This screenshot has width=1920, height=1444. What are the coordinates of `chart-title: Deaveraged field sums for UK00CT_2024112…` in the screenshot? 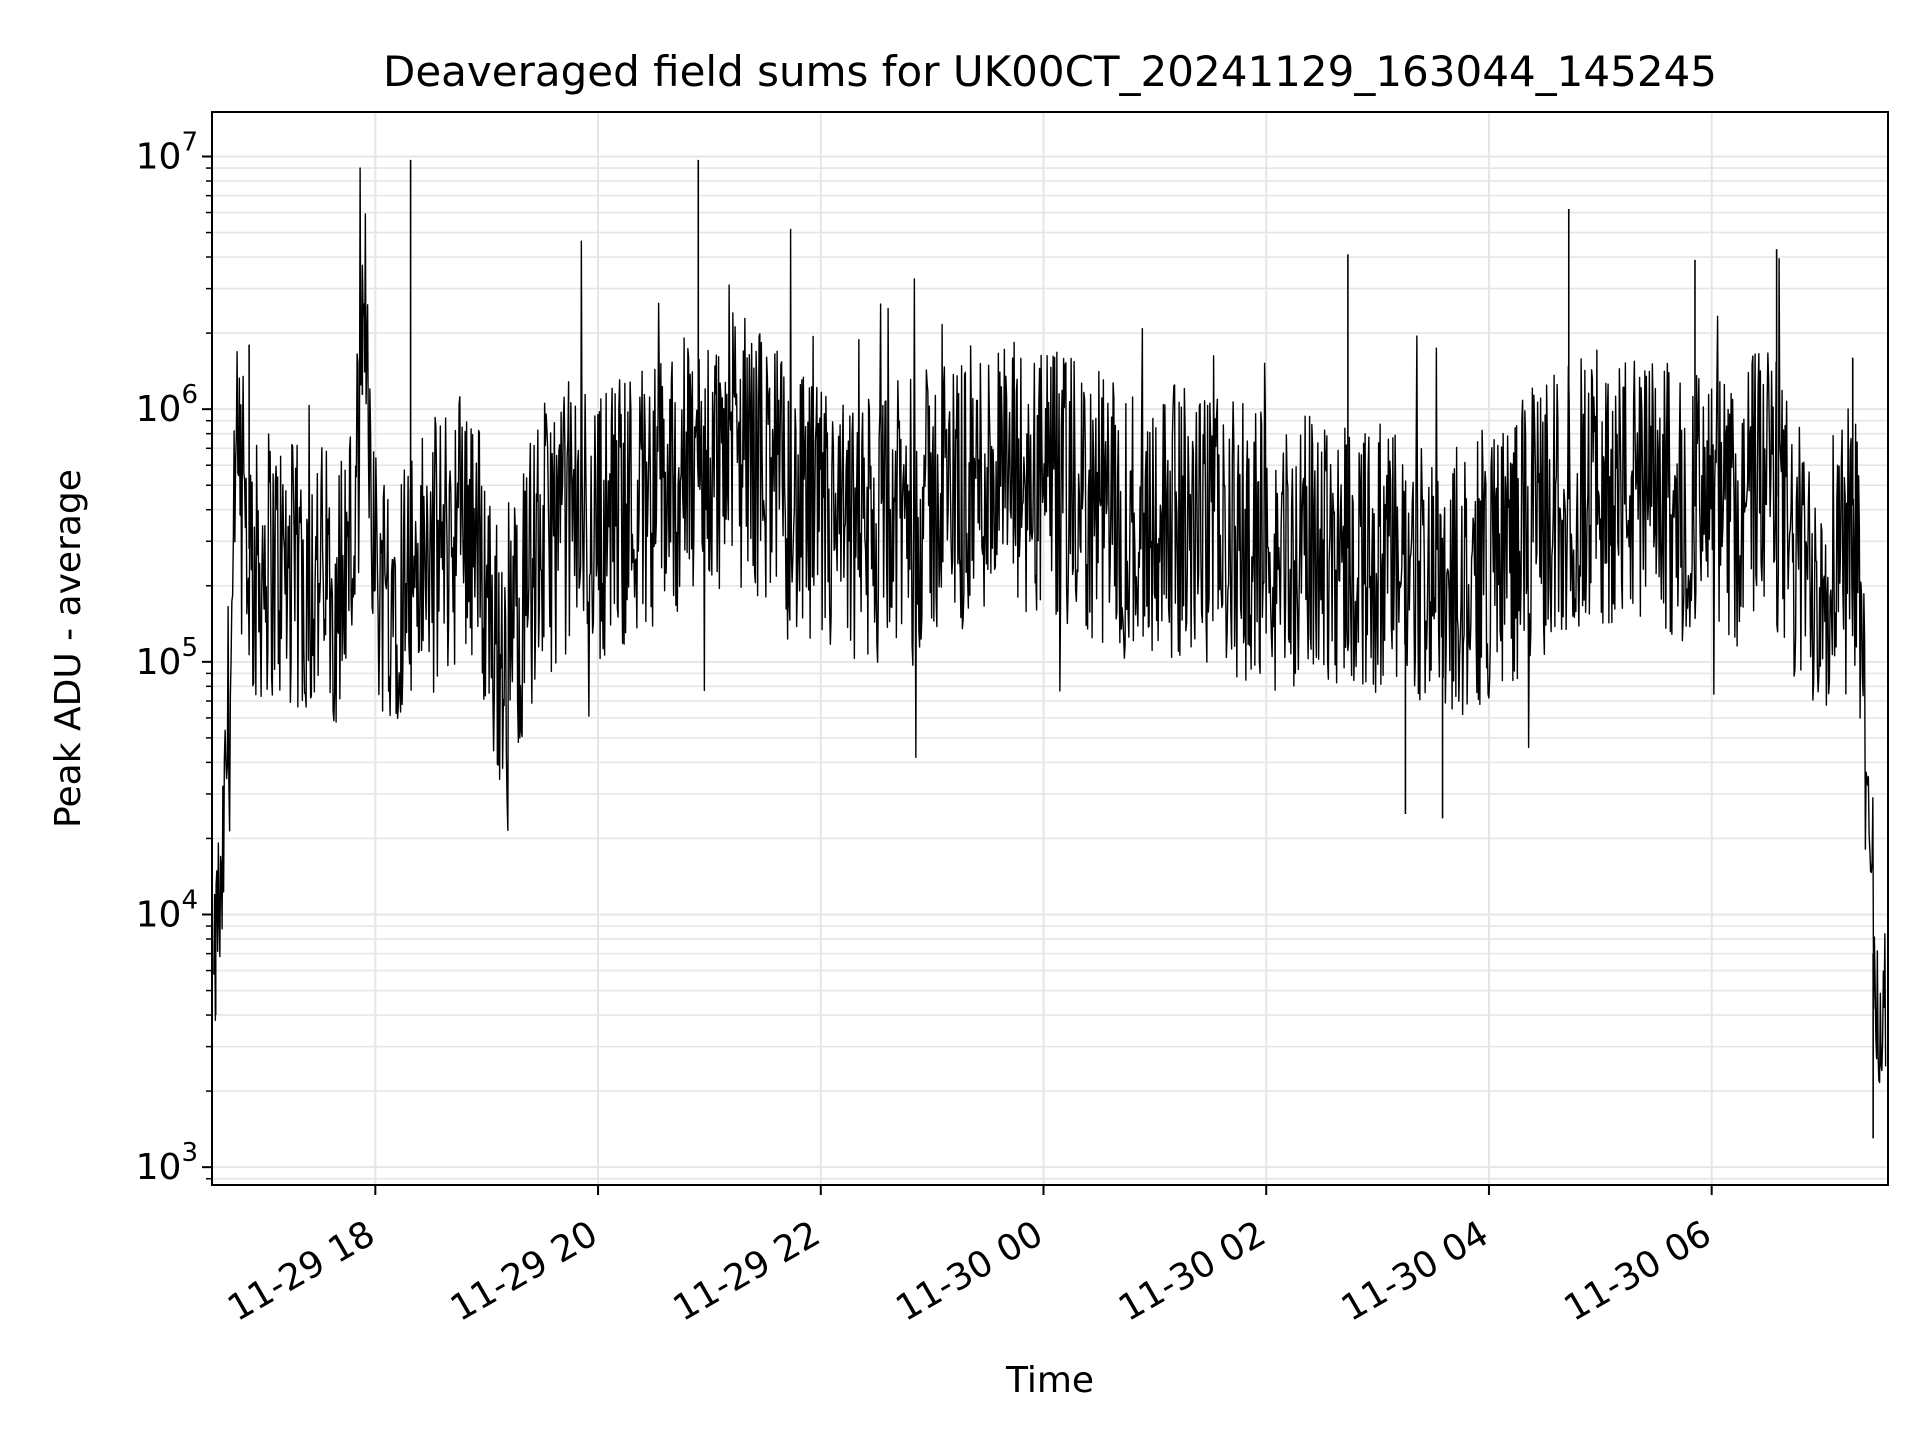 It's located at (1050, 71).